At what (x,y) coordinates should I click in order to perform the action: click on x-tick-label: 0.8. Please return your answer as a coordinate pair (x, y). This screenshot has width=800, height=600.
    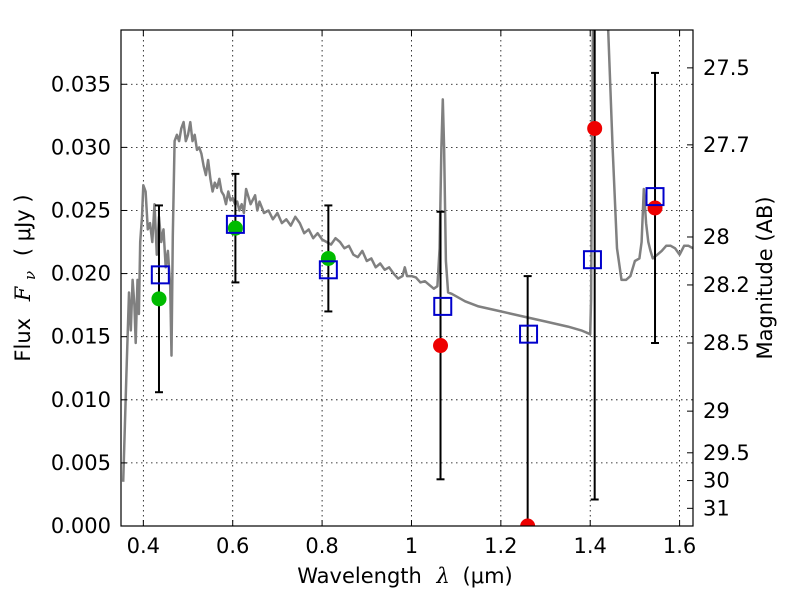
    Looking at the image, I should click on (321, 546).